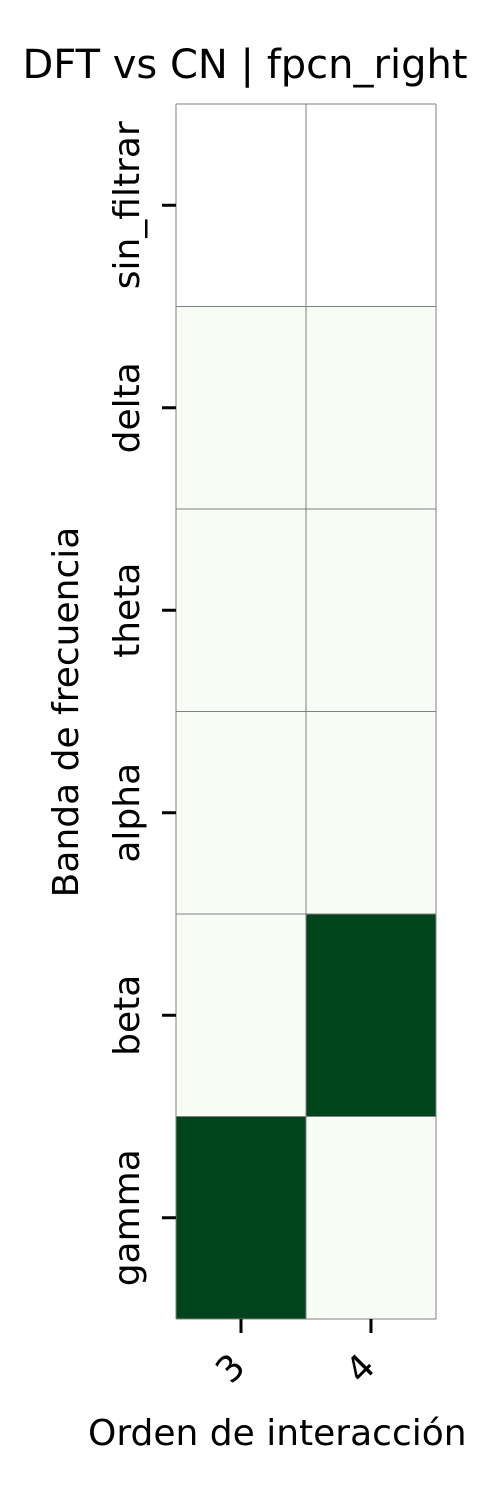 The image size is (480, 1500). I want to click on y-tick-label-alpha: alpha, so click(127, 813).